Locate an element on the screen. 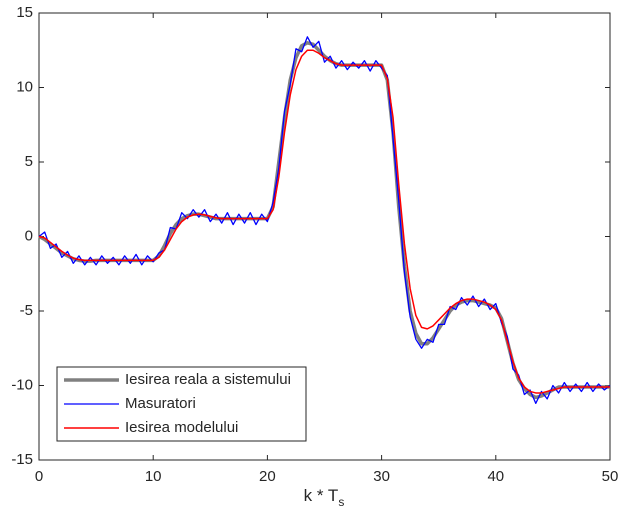  x-label-main: k * T is located at coordinates (321, 495).